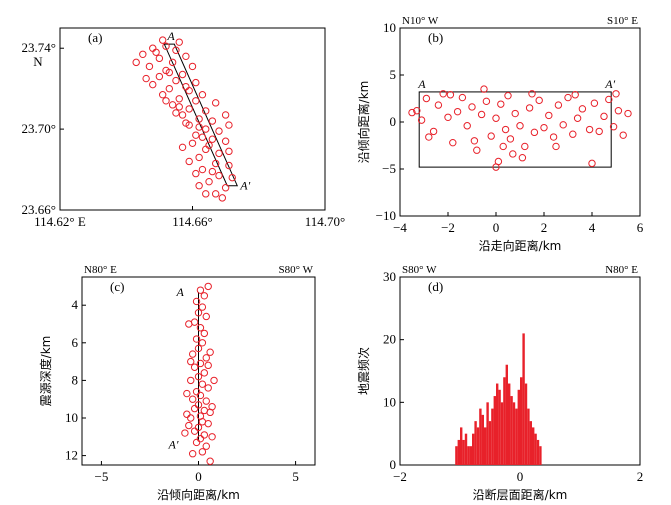 This screenshot has width=671, height=505. What do you see at coordinates (592, 227) in the screenshot?
I see `x-tick-label: 4` at bounding box center [592, 227].